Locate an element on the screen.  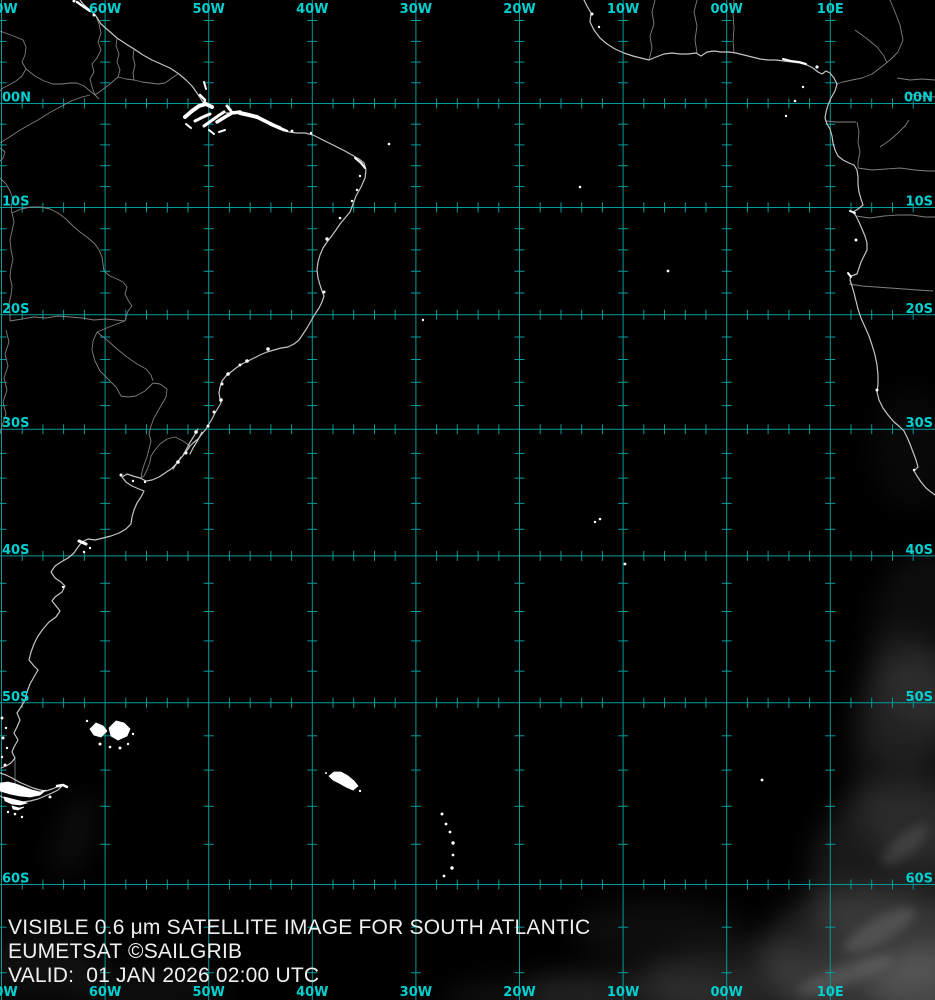
longitude-label-bottom: 50W is located at coordinates (208, 992).